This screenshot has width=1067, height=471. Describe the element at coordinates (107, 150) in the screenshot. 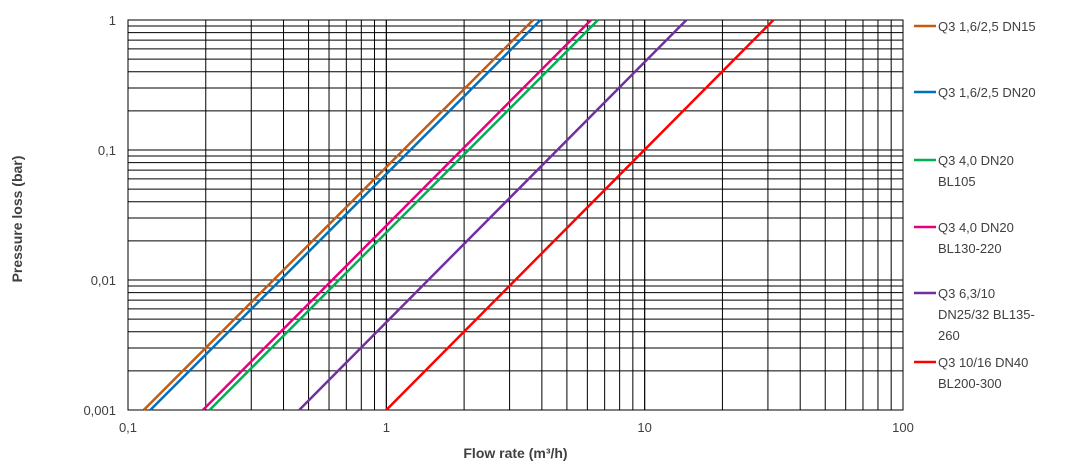

I see `y-tick-label: 0,1` at that location.